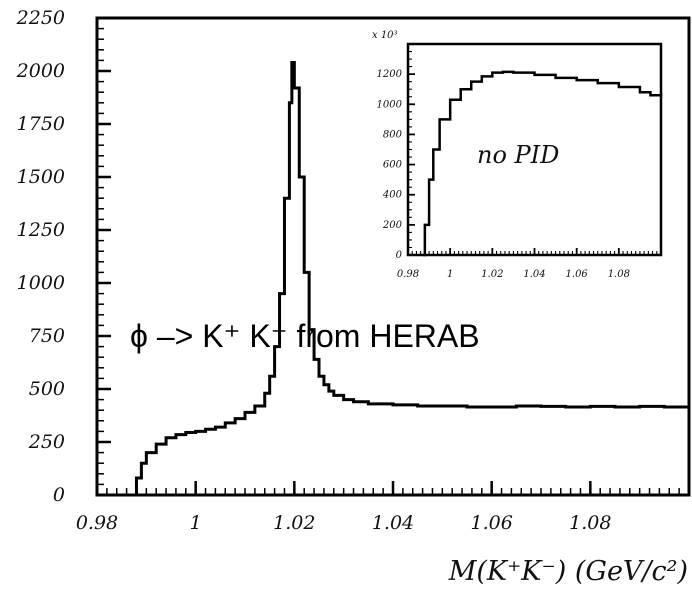 The width and height of the screenshot is (692, 589). I want to click on y-tick-label: 1750, so click(41, 124).